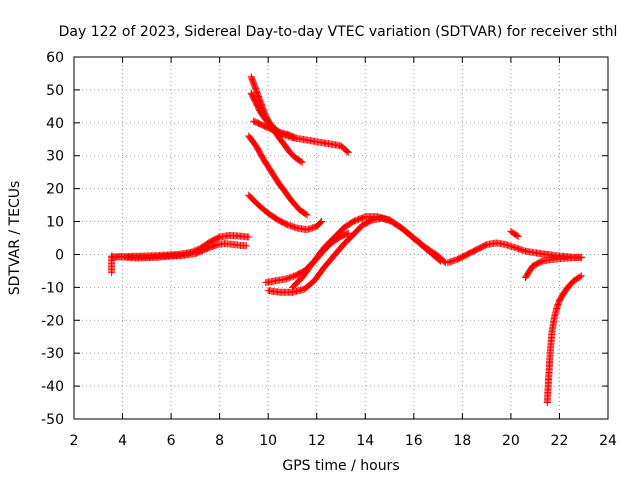  I want to click on series-pass-b, so click(184, 246).